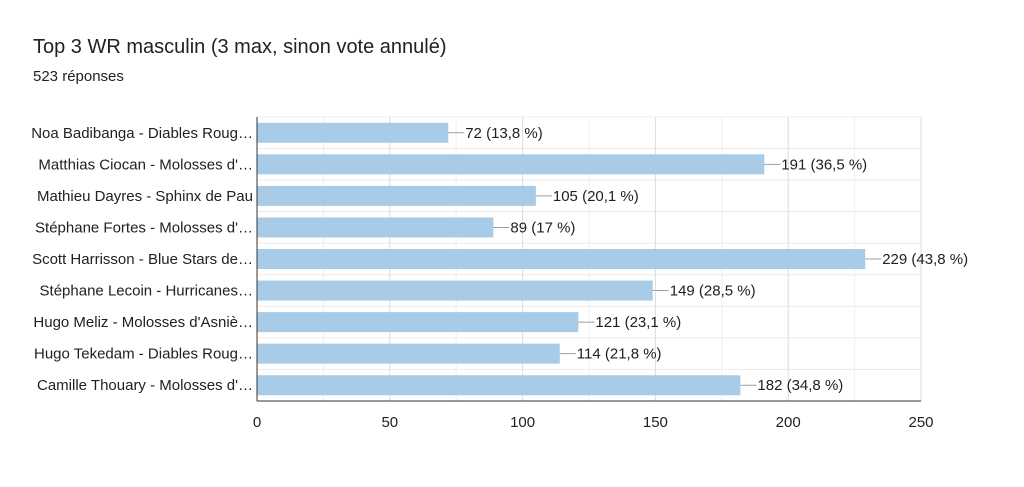  Describe the element at coordinates (504, 133) in the screenshot. I see `data-label: 72 (13,8 %)` at that location.